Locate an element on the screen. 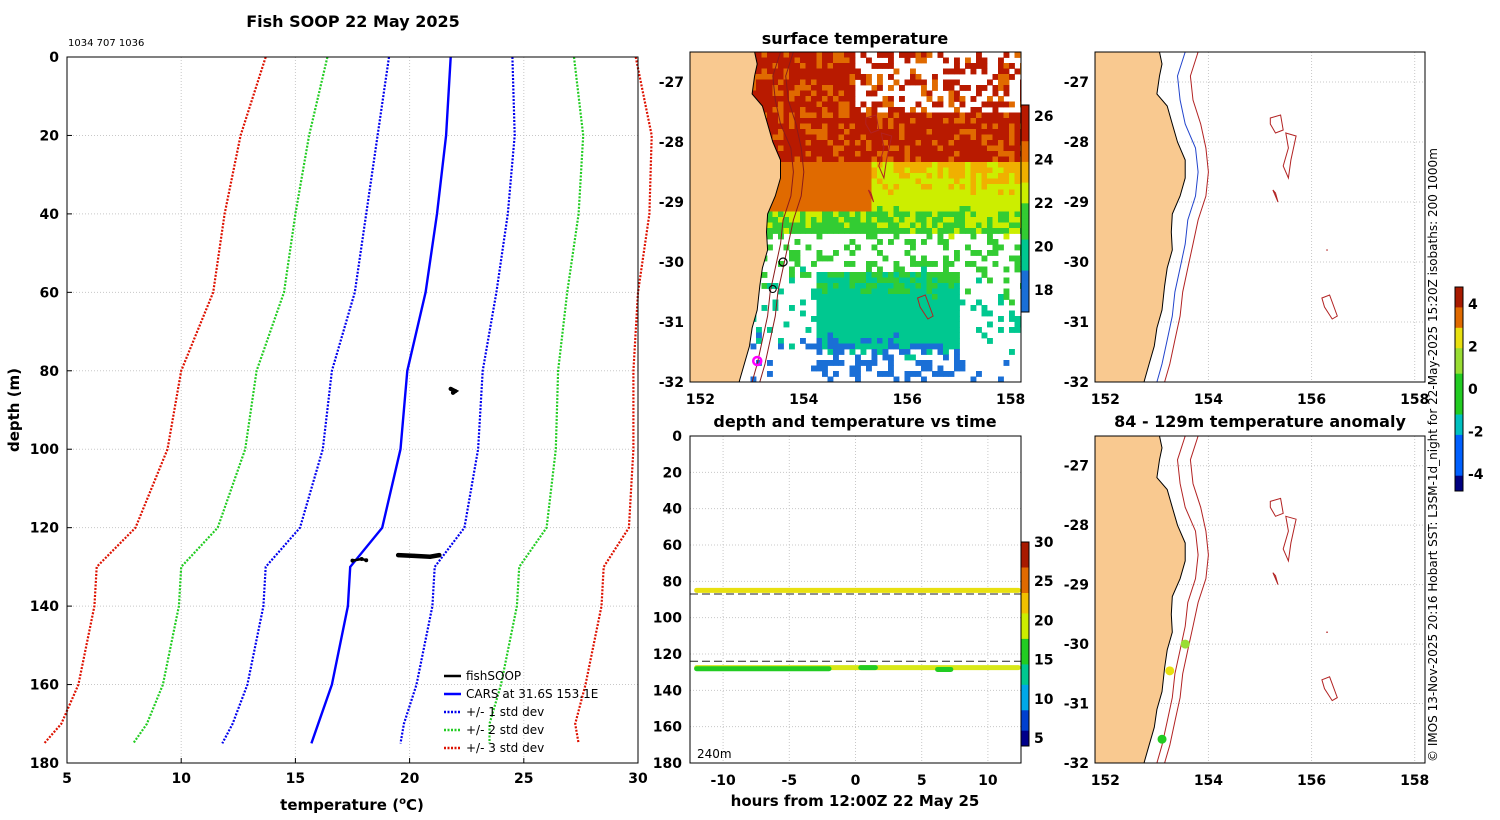 The height and width of the screenshot is (820, 1500). sst-colorbar-segment is located at coordinates (1025, 144).